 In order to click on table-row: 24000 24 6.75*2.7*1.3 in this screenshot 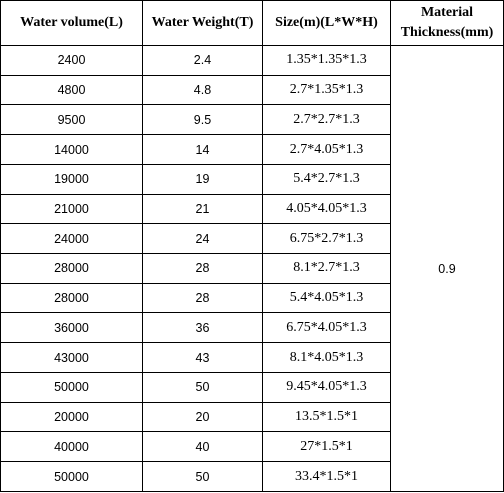, I will do `click(252, 239)`.